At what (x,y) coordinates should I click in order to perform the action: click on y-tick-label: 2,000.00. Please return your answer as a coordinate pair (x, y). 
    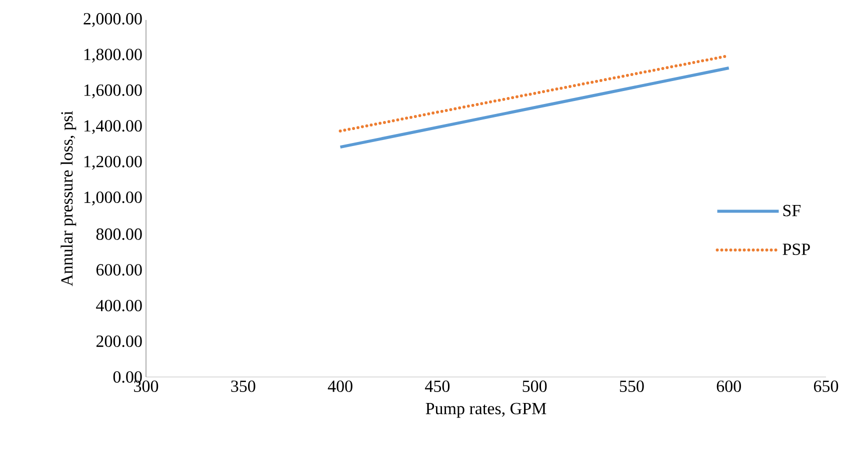
    Looking at the image, I should click on (113, 20).